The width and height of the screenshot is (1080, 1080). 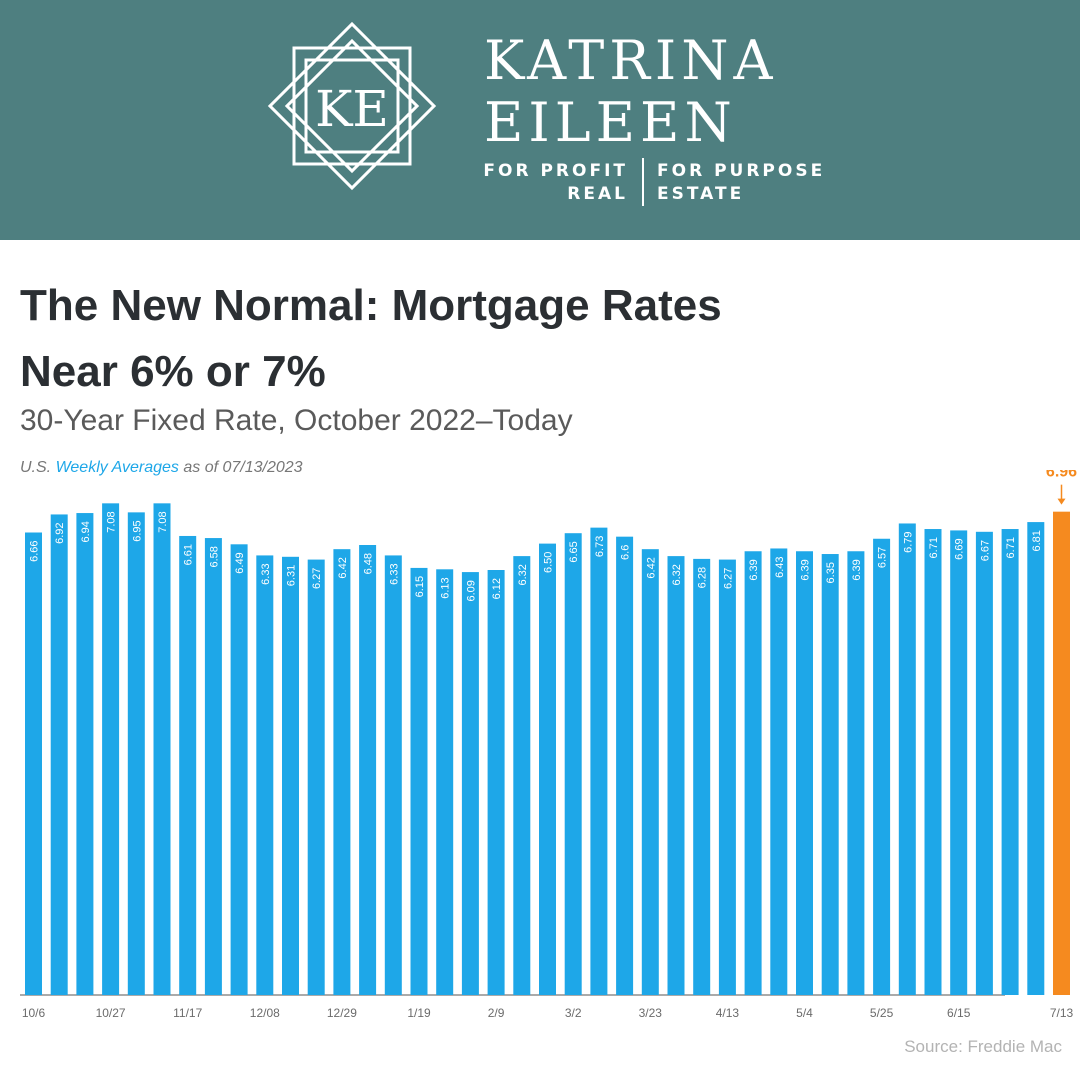 What do you see at coordinates (296, 420) in the screenshot?
I see `chart-subtitle: 30-Year Fixed Rate, October 2022–Today` at bounding box center [296, 420].